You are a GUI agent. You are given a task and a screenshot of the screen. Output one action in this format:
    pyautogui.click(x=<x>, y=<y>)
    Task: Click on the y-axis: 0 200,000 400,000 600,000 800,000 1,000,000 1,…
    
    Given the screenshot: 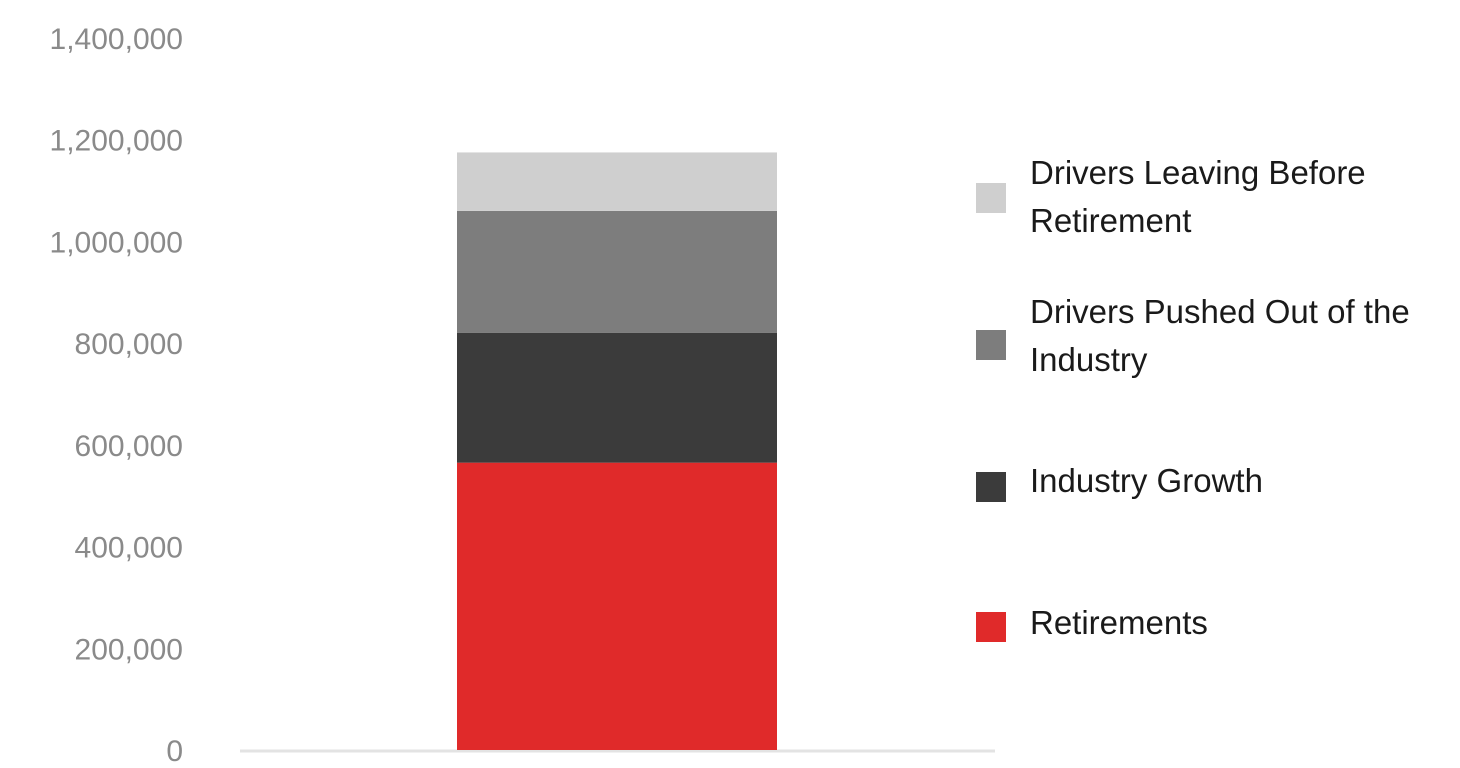 What is the action you would take?
    pyautogui.click(x=116, y=395)
    